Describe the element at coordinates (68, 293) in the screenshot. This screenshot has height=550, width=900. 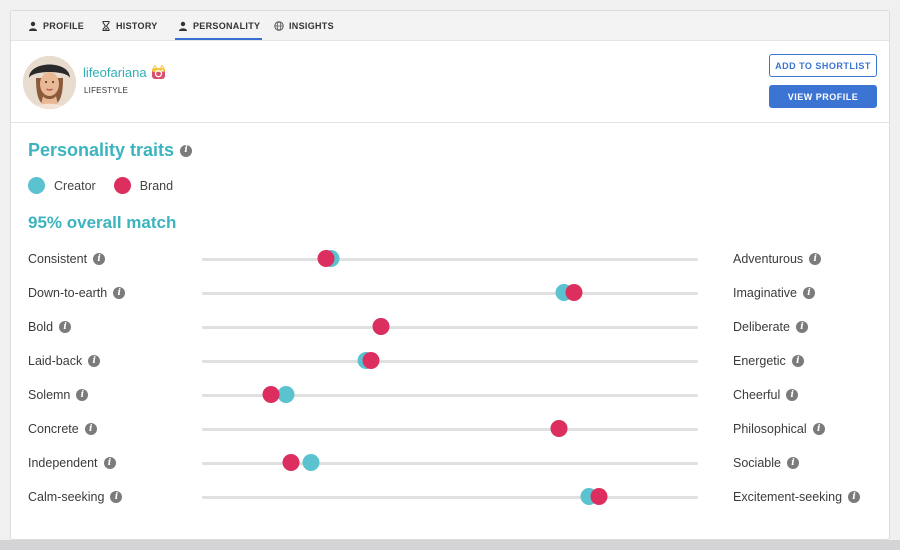
I see `trait-left-text: Down-to-earth` at that location.